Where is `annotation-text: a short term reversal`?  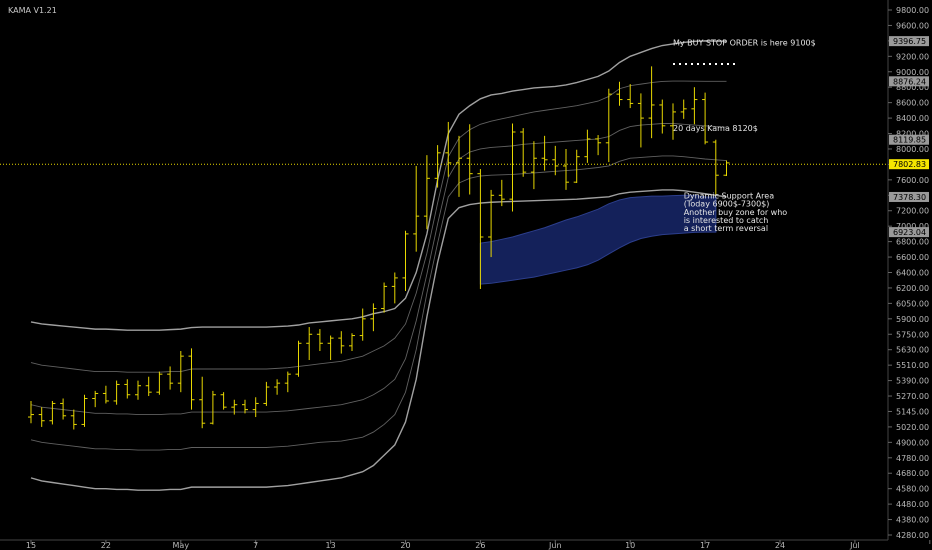
annotation-text: a short term reversal is located at coordinates (726, 228).